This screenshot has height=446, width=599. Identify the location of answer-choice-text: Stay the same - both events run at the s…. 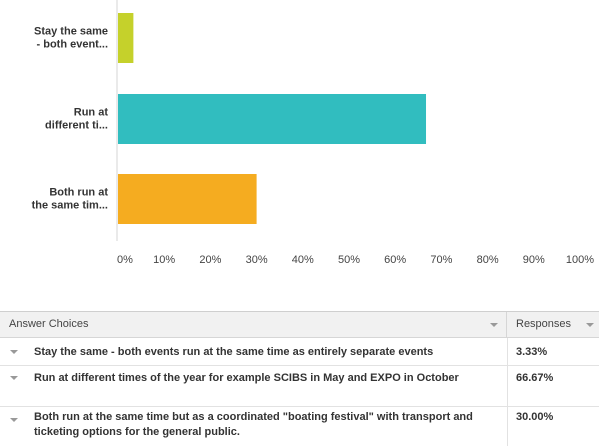
(234, 352).